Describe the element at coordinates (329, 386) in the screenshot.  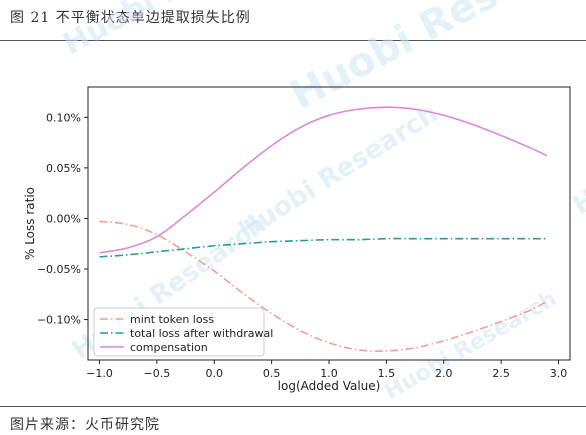
I see `x-axis-label: log(Added Value)` at that location.